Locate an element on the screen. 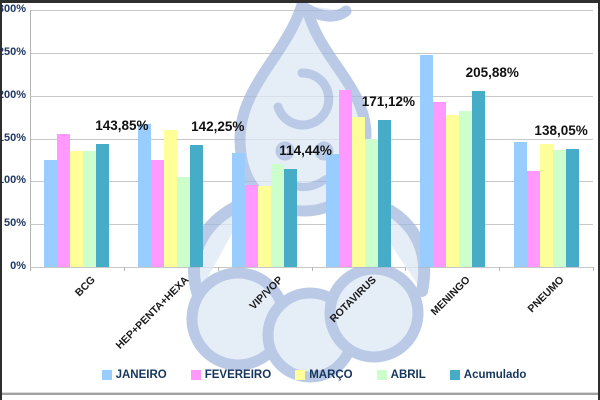 This screenshot has height=400, width=600. value-label-meningo: 205,88% is located at coordinates (492, 72).